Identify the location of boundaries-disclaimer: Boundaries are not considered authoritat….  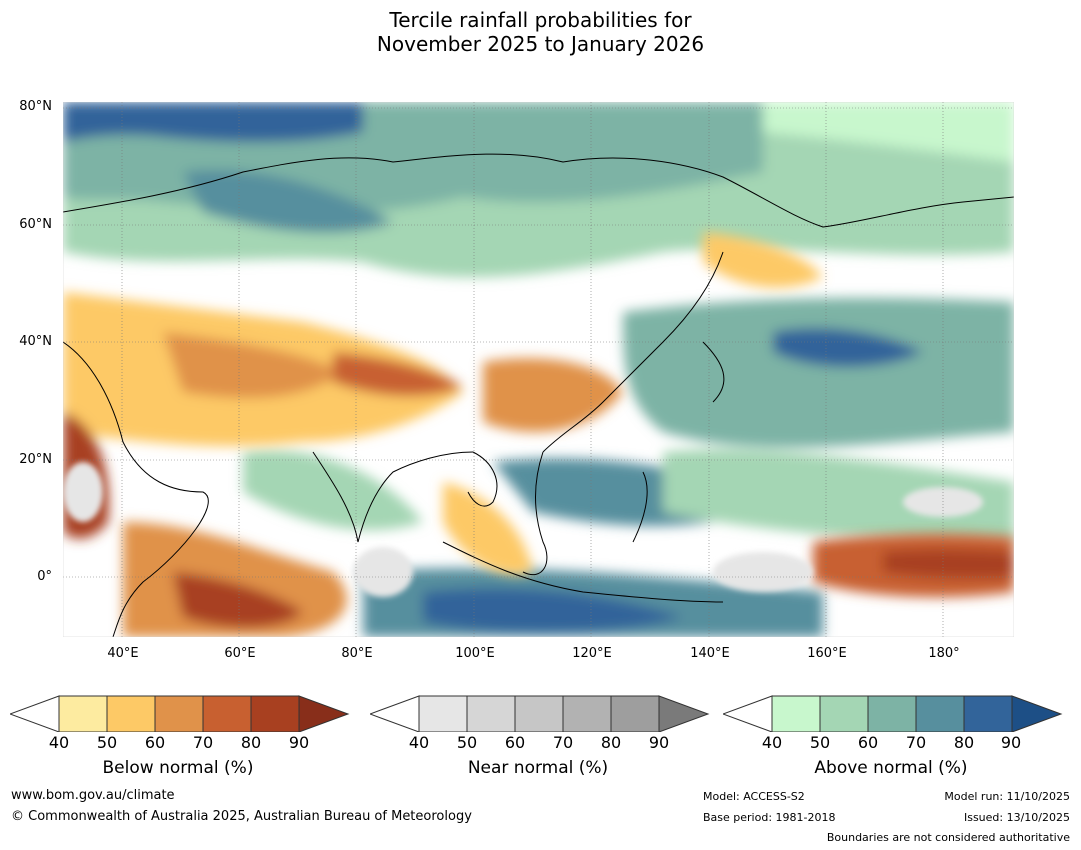
(948, 837).